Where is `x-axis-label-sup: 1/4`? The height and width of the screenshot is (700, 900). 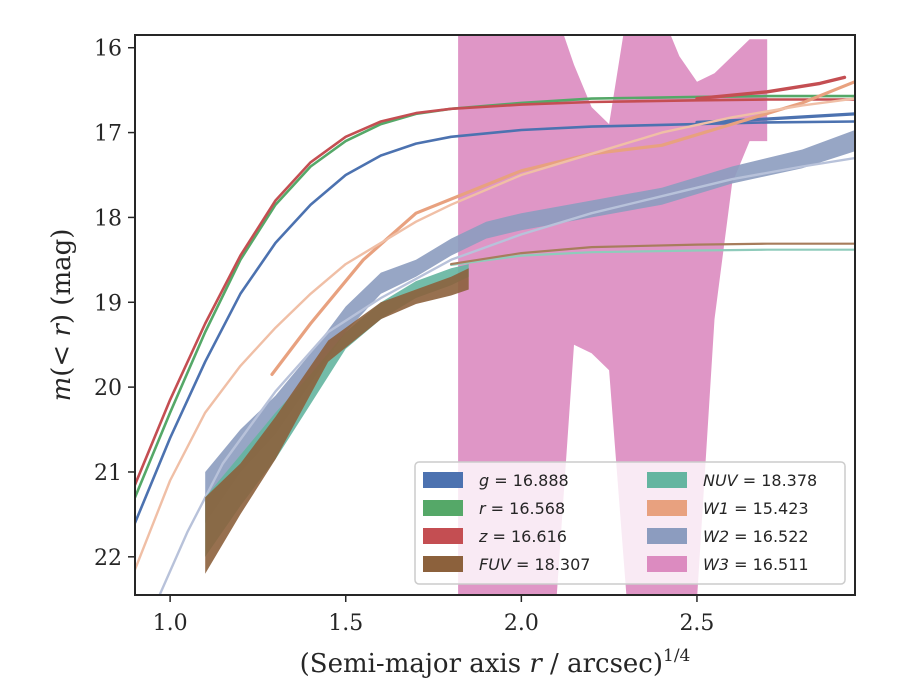 x-axis-label-sup: 1/4 is located at coordinates (676, 656).